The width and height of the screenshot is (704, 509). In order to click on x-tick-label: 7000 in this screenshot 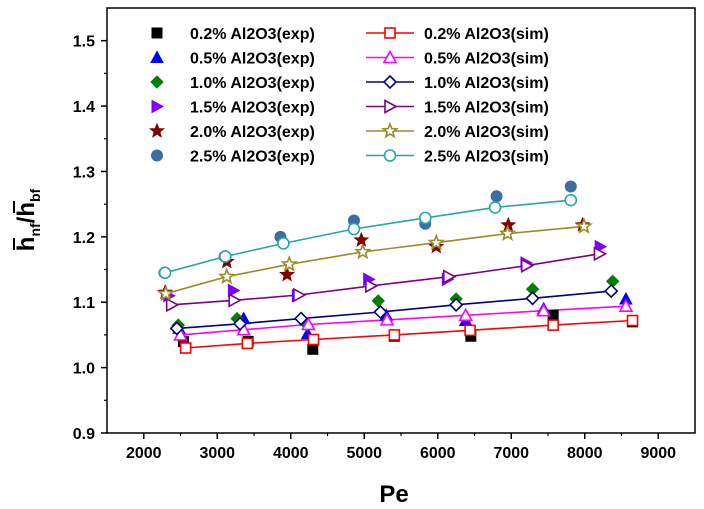, I will do `click(511, 453)`.